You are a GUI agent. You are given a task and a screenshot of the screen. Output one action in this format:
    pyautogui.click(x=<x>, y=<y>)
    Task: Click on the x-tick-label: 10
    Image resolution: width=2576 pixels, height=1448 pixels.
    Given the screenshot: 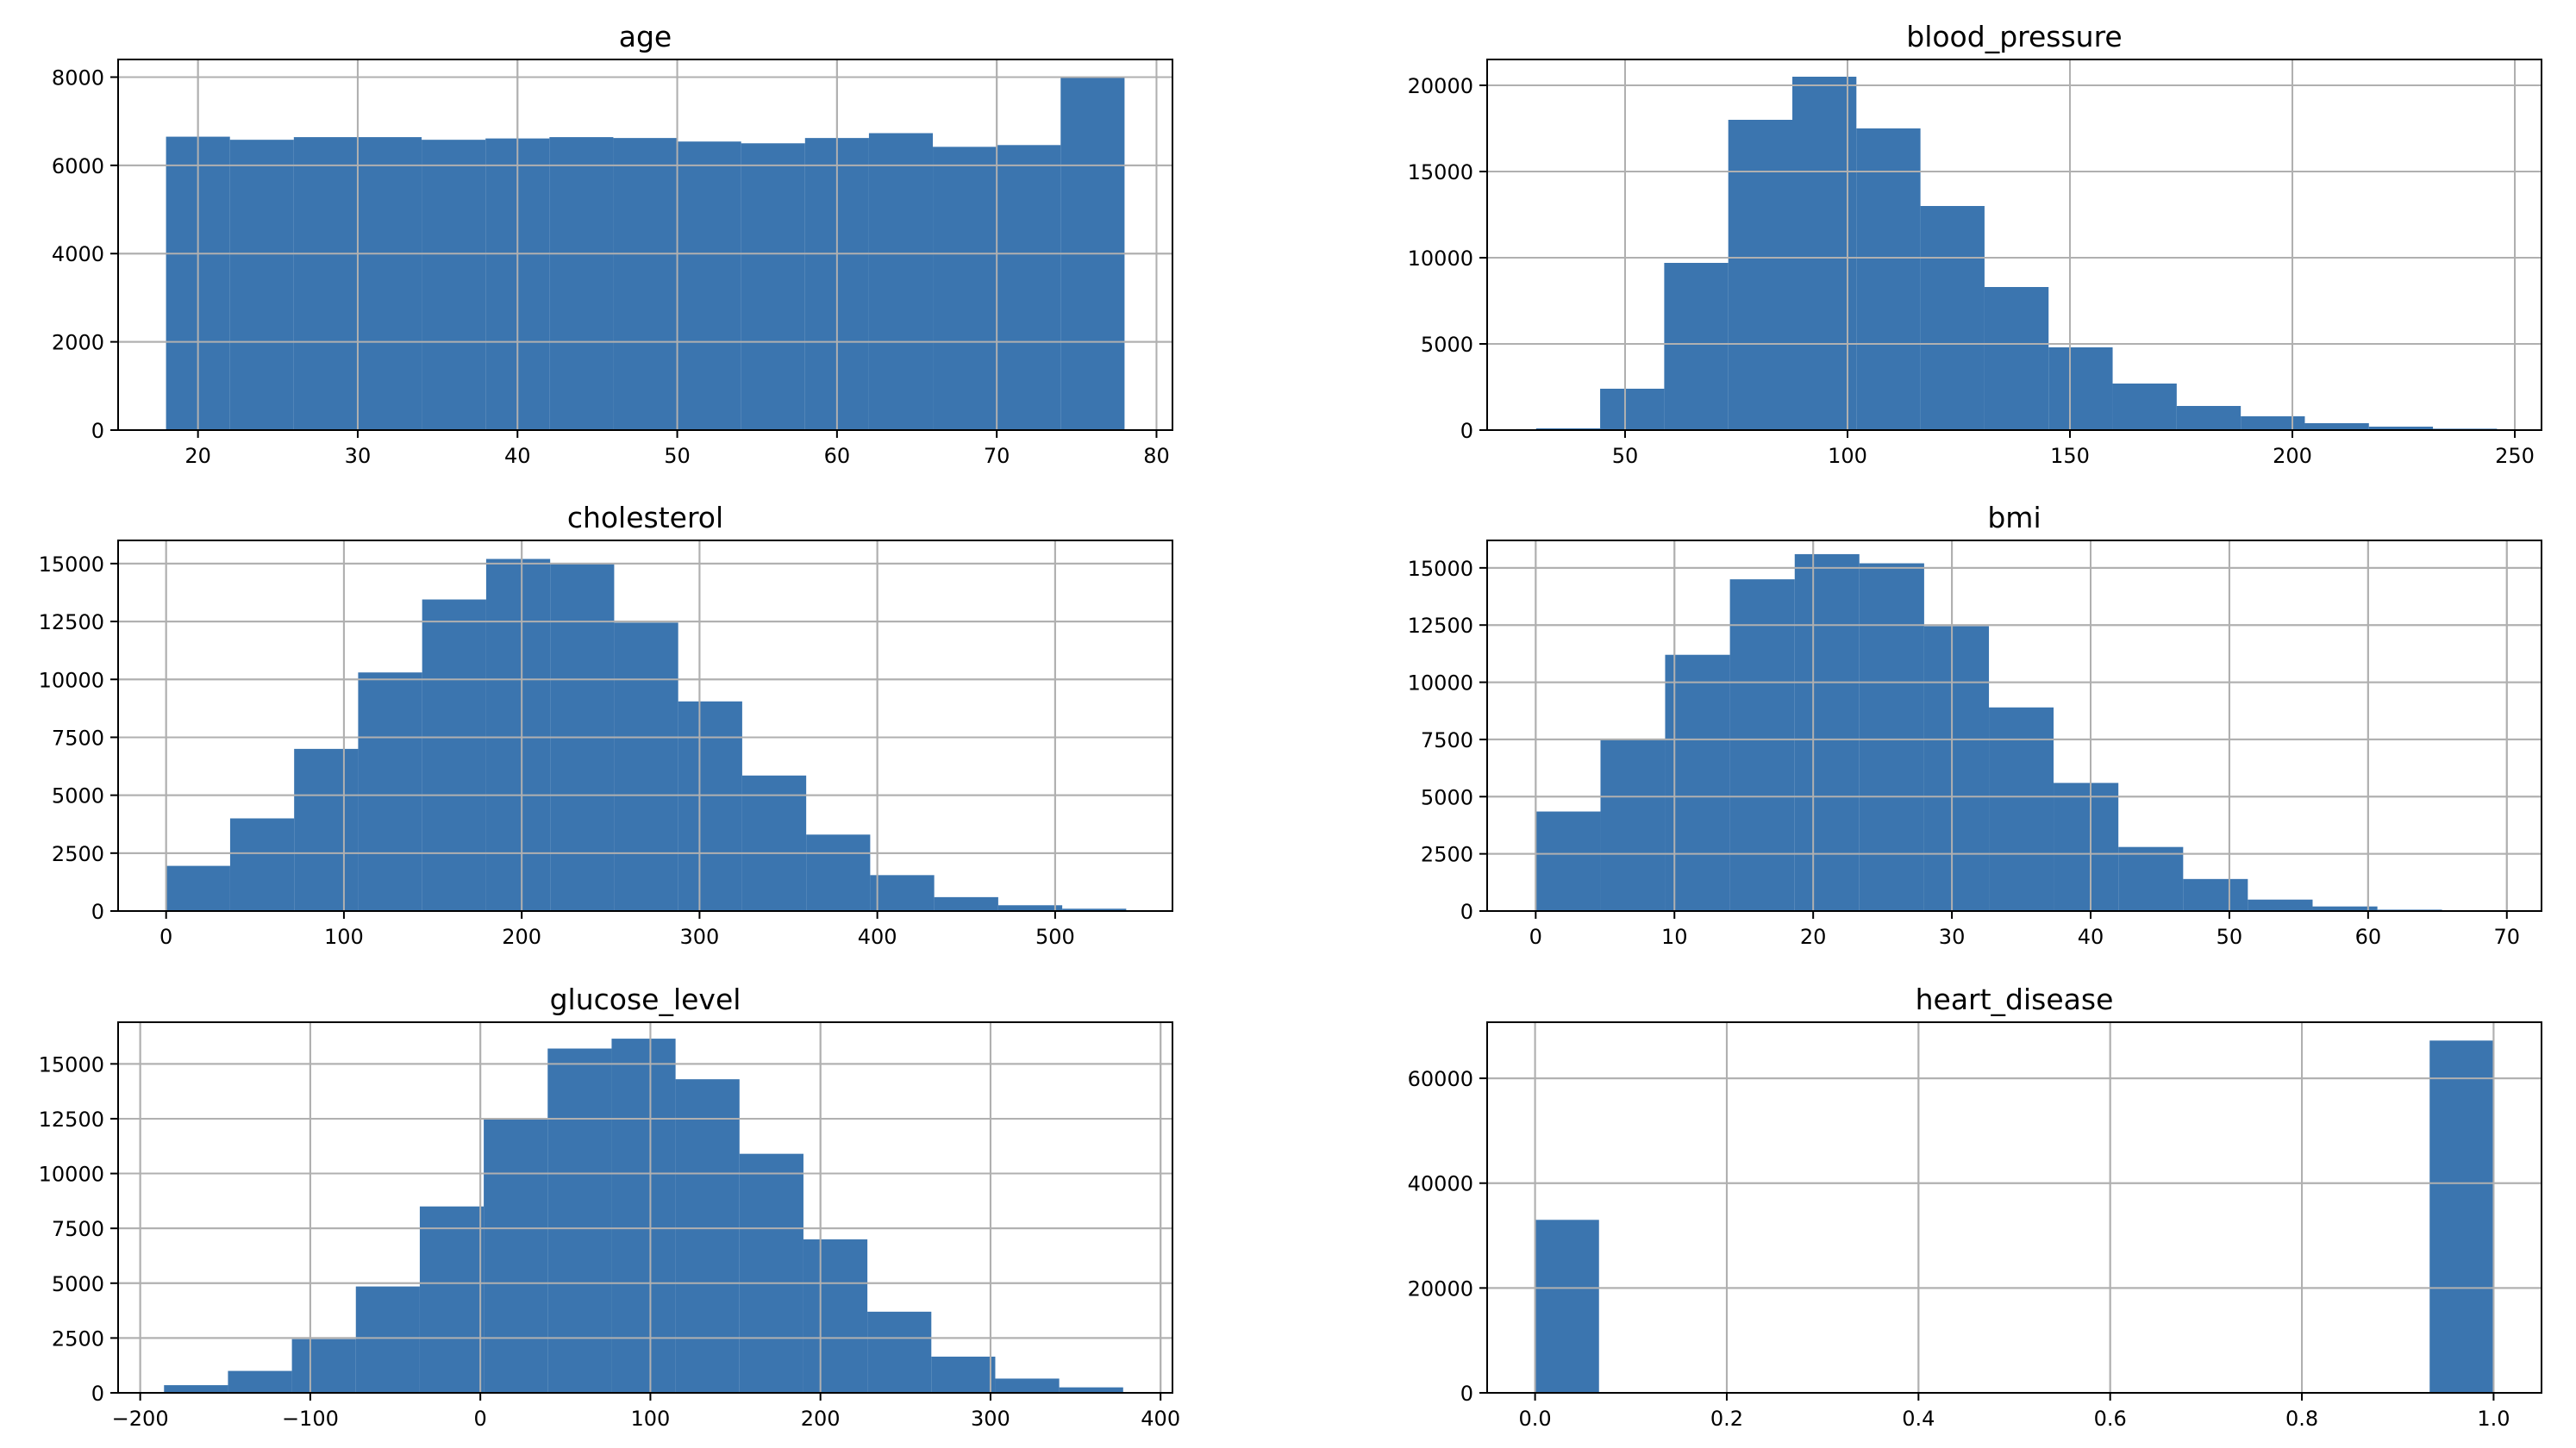 What is the action you would take?
    pyautogui.click(x=1675, y=937)
    